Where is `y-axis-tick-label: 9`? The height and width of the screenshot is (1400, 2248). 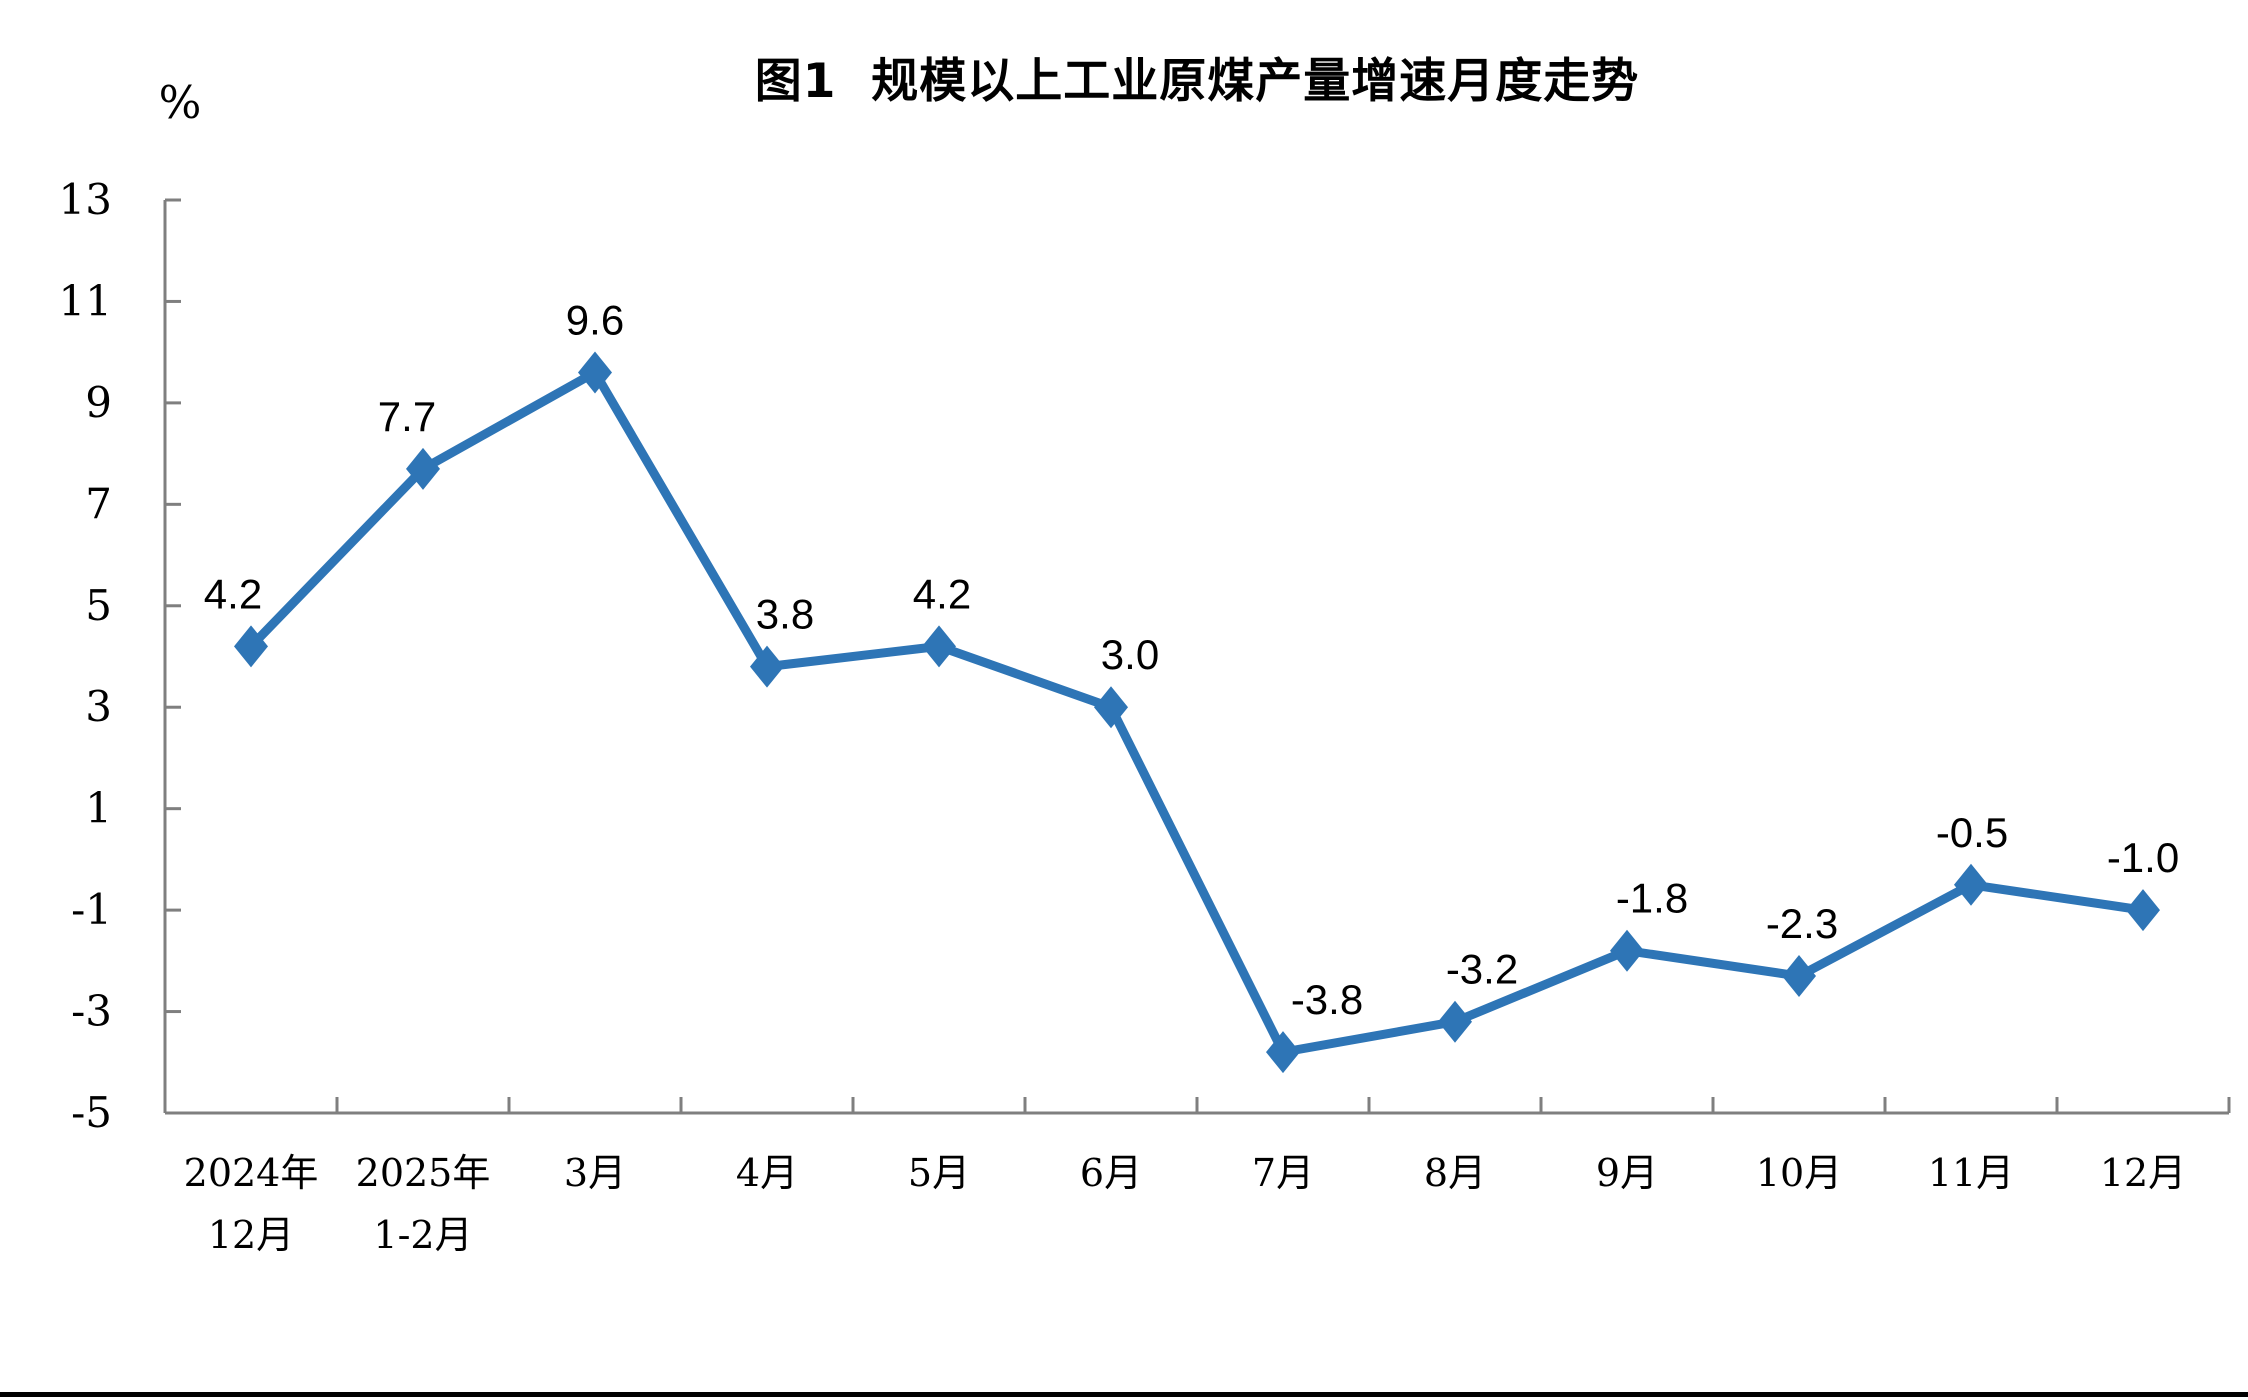
y-axis-tick-label: 9 is located at coordinates (98, 402).